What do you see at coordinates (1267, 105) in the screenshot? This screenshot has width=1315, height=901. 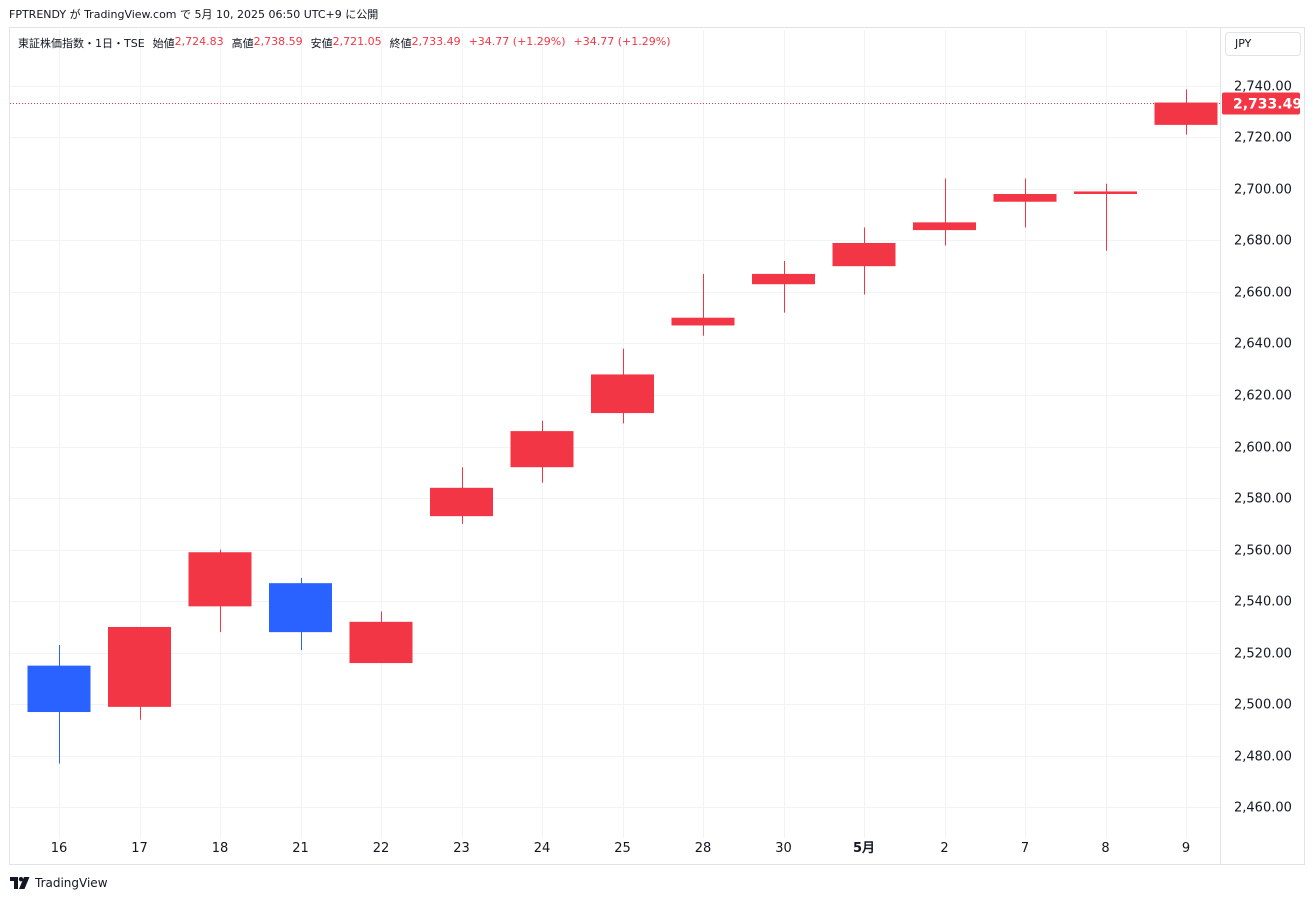 I see `last-price-label: 2,733.49` at bounding box center [1267, 105].